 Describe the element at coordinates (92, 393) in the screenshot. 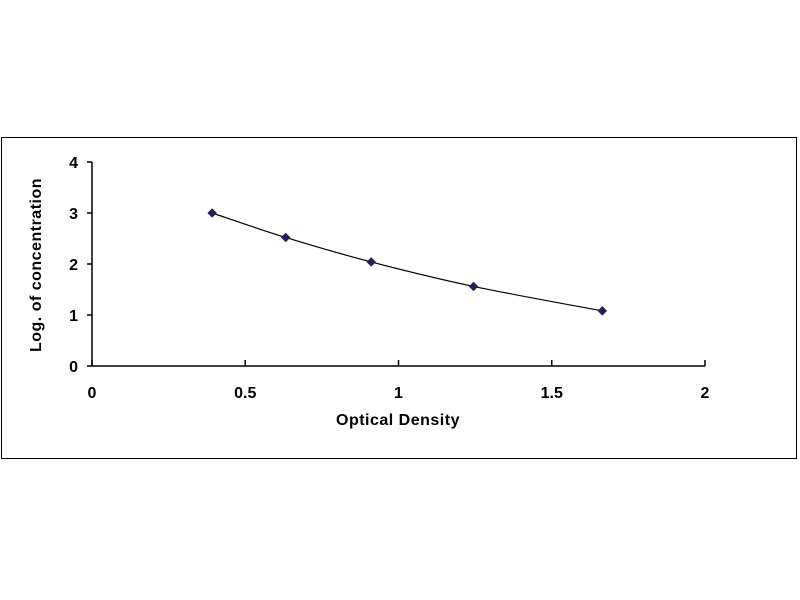

I see `x-tick-label: 0` at that location.